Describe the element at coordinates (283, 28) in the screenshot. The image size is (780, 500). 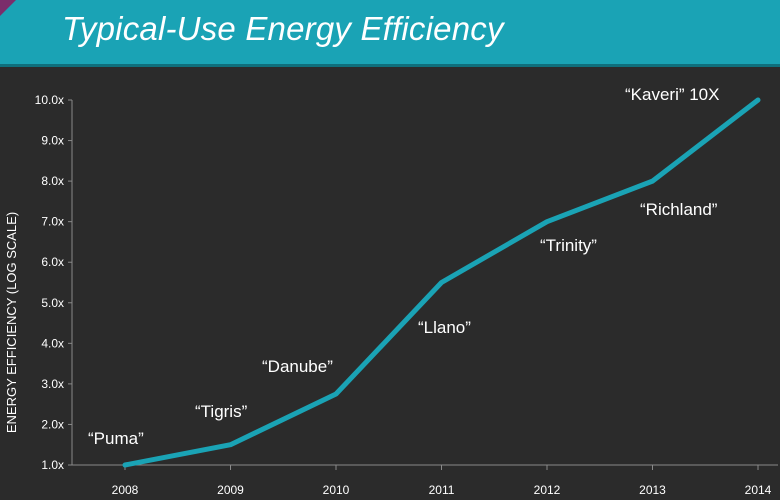
I see `page-title: Typical-Use Energy Efficiency` at that location.